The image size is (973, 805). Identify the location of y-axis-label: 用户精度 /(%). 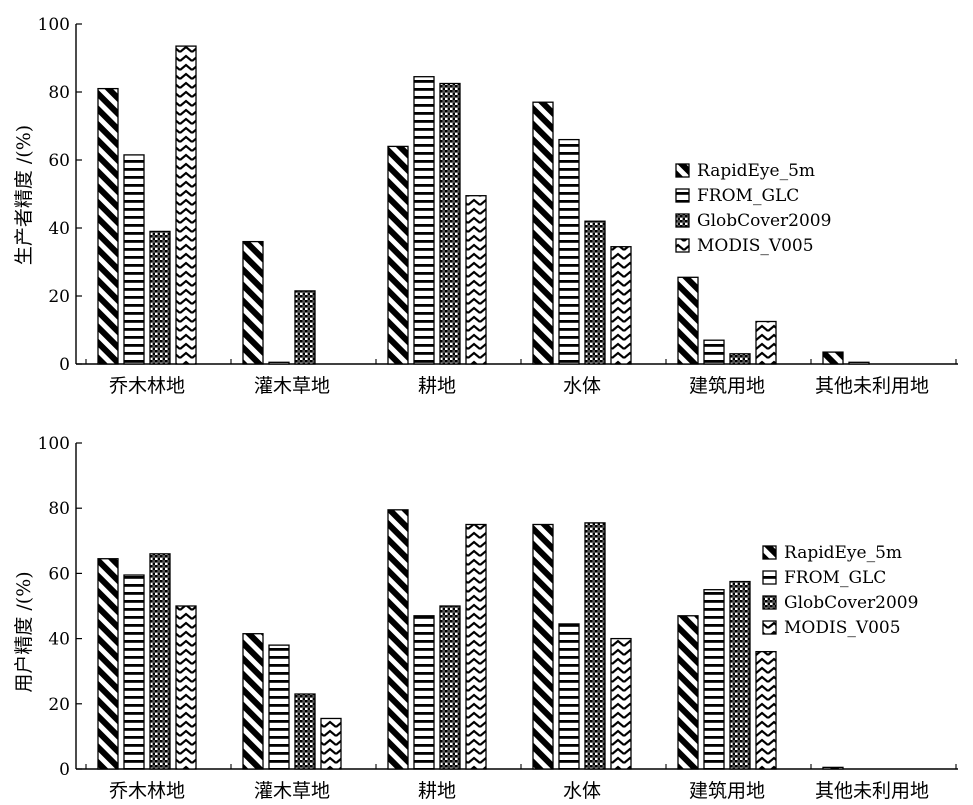
(24, 631).